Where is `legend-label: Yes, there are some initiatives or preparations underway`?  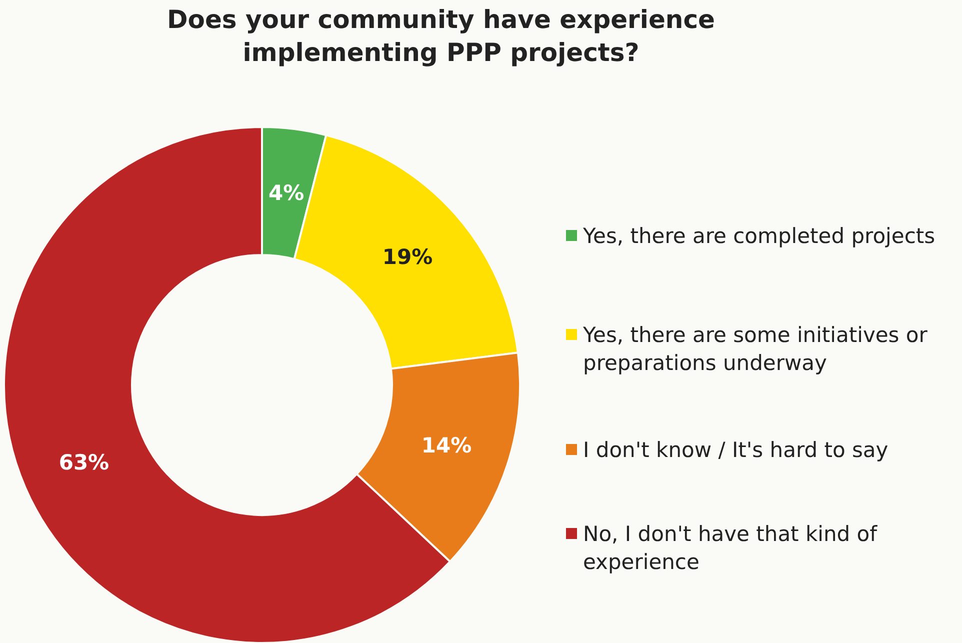
legend-label: Yes, there are some initiatives or preparations underway is located at coordinates (755, 349).